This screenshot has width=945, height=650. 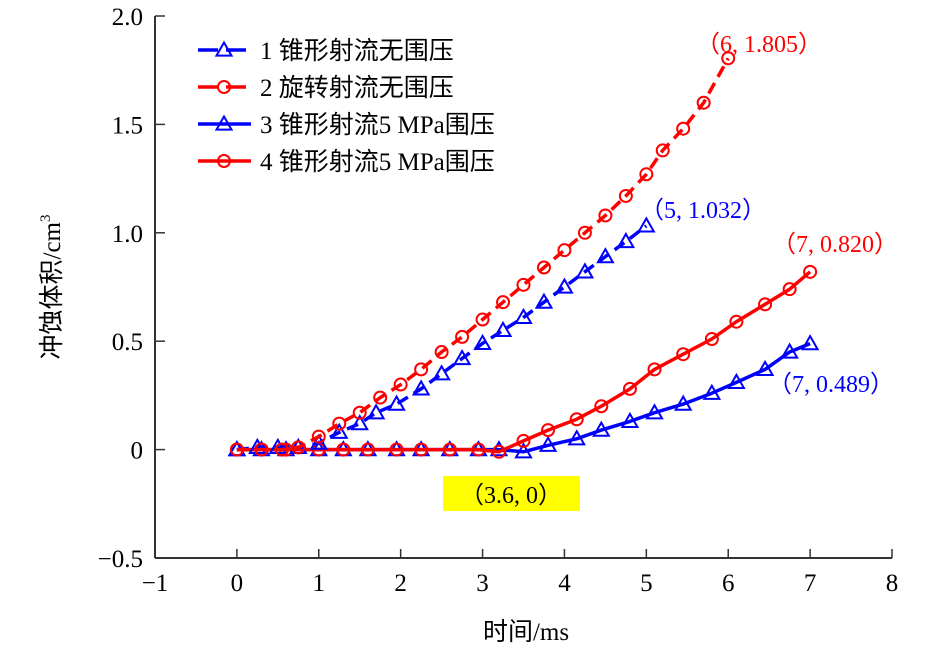 I want to click on annotation-label: （6, 1.805）, so click(x=759, y=45).